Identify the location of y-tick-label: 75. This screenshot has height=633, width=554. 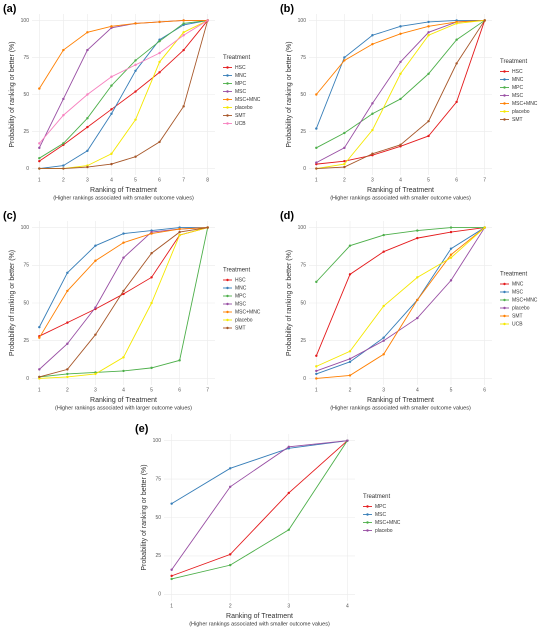
(303, 58).